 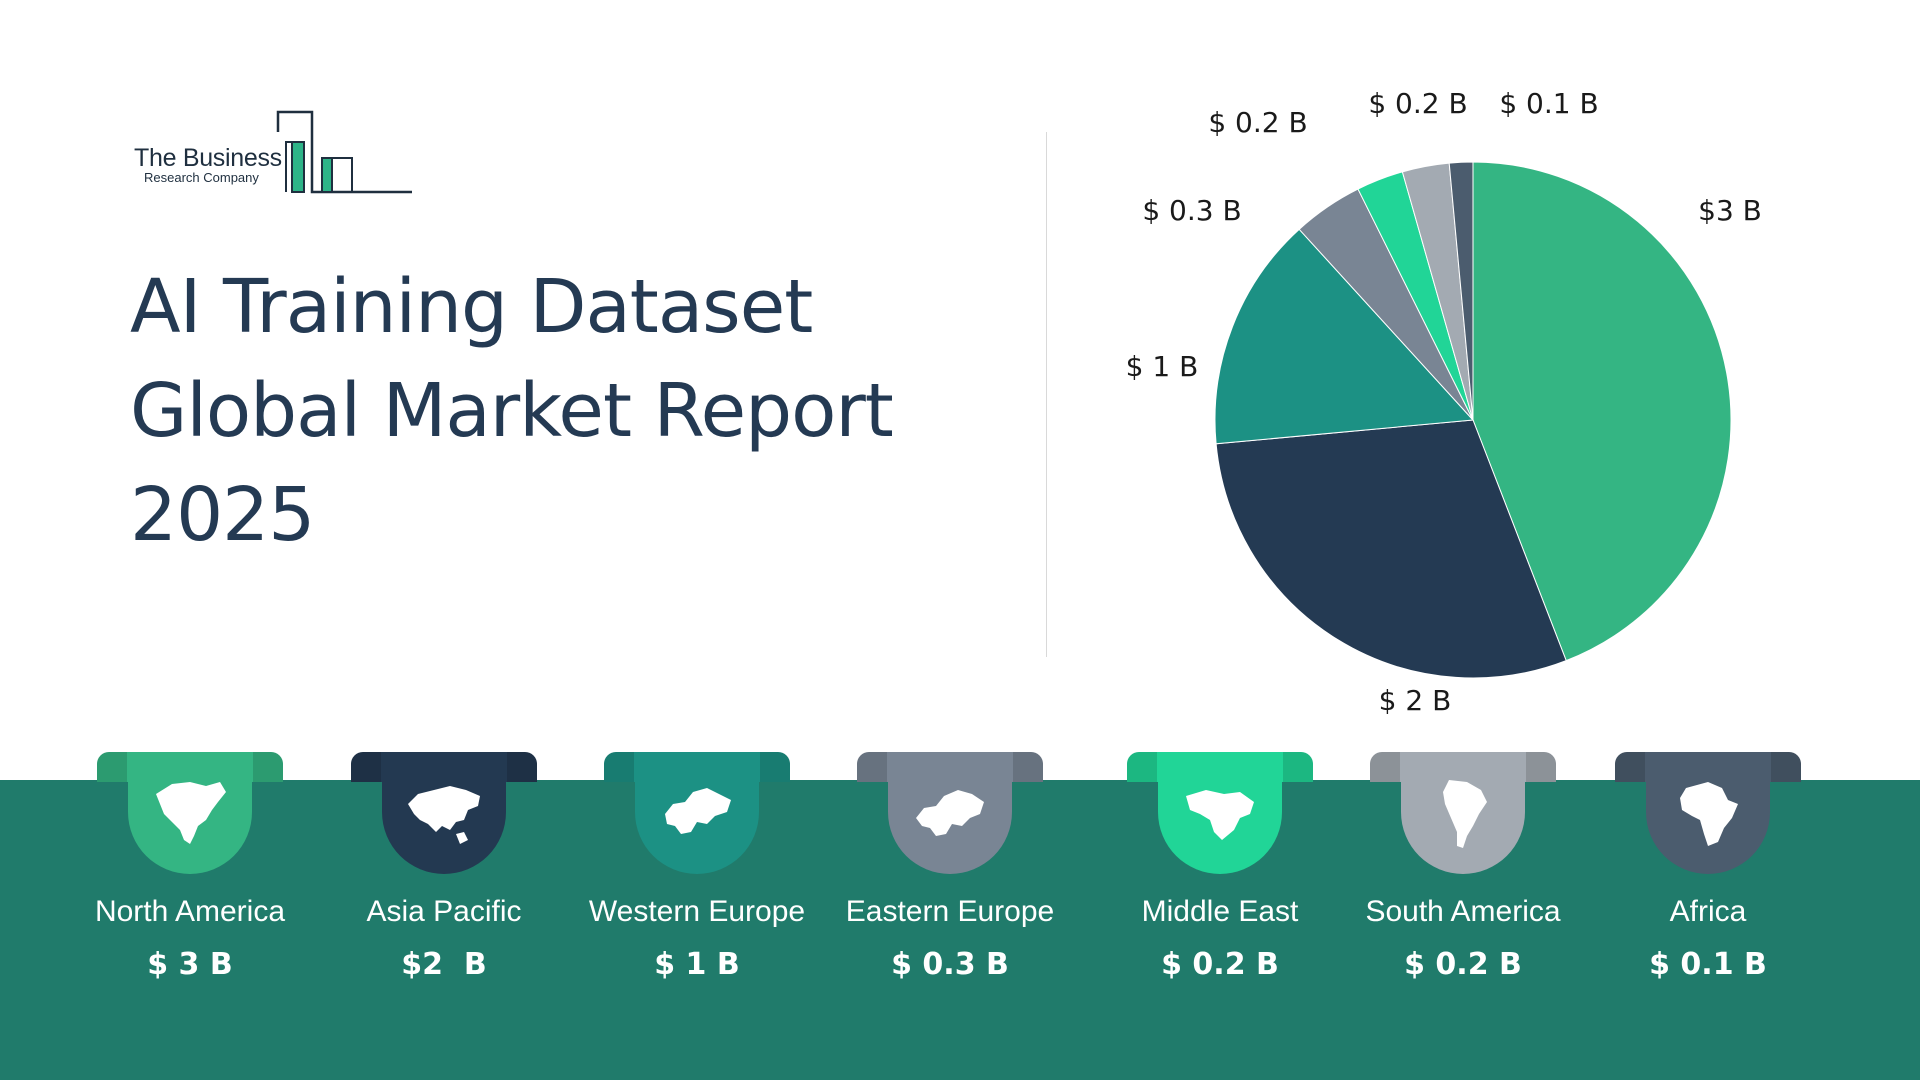 I want to click on western-europe-map-icon, so click(x=698, y=811).